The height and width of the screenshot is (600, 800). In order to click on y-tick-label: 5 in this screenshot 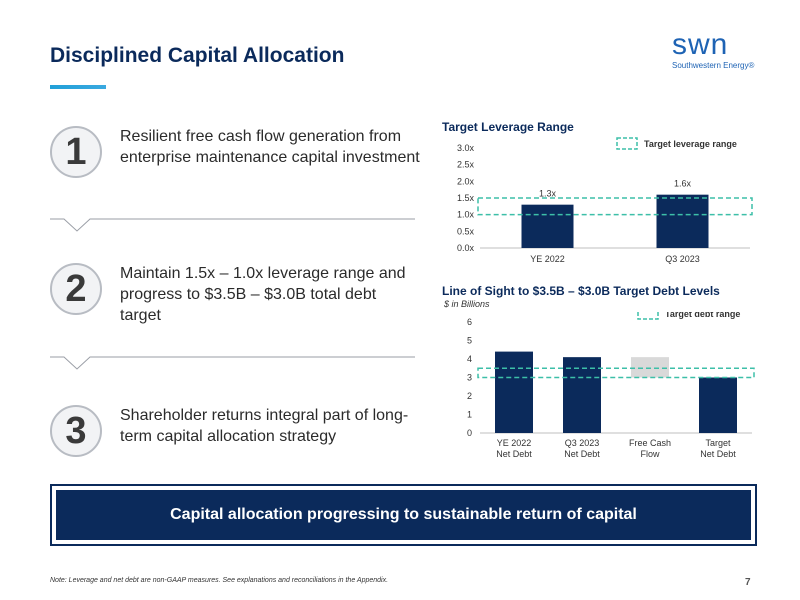, I will do `click(469, 341)`.